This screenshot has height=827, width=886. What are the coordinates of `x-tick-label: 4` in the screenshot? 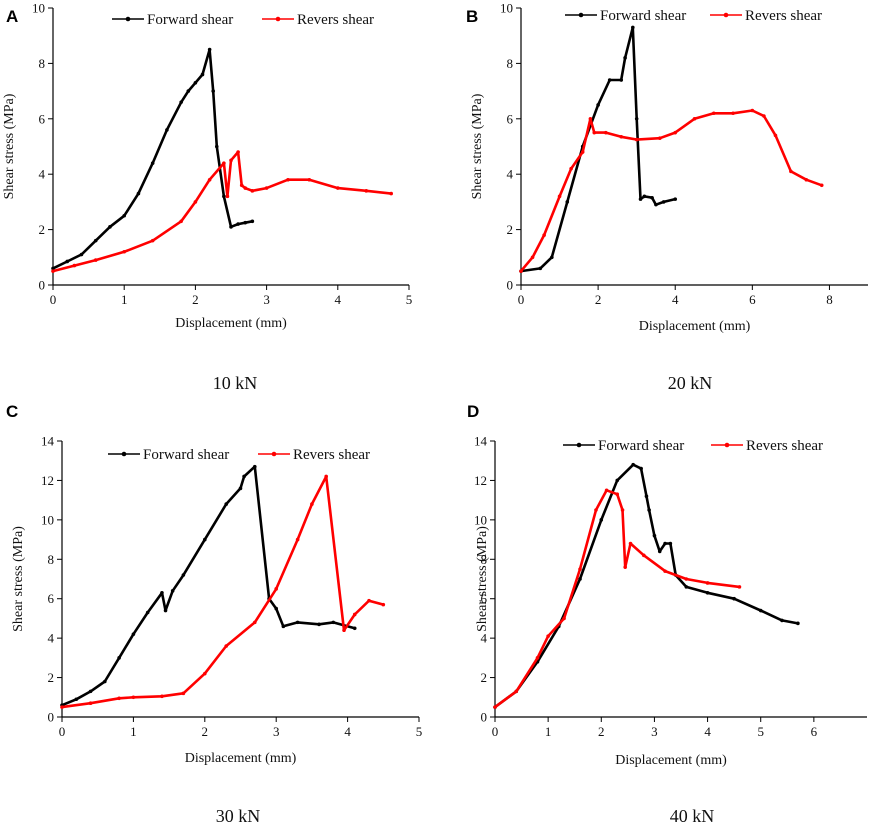 It's located at (675, 299).